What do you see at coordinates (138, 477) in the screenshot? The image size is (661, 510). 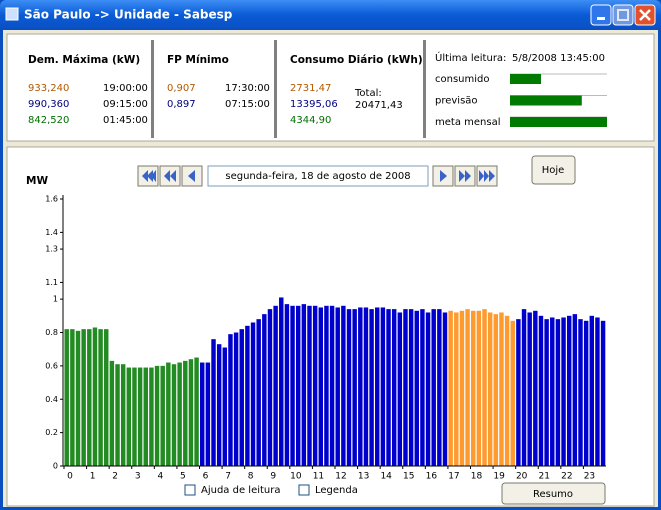 I see `x-tick-label: 3` at bounding box center [138, 477].